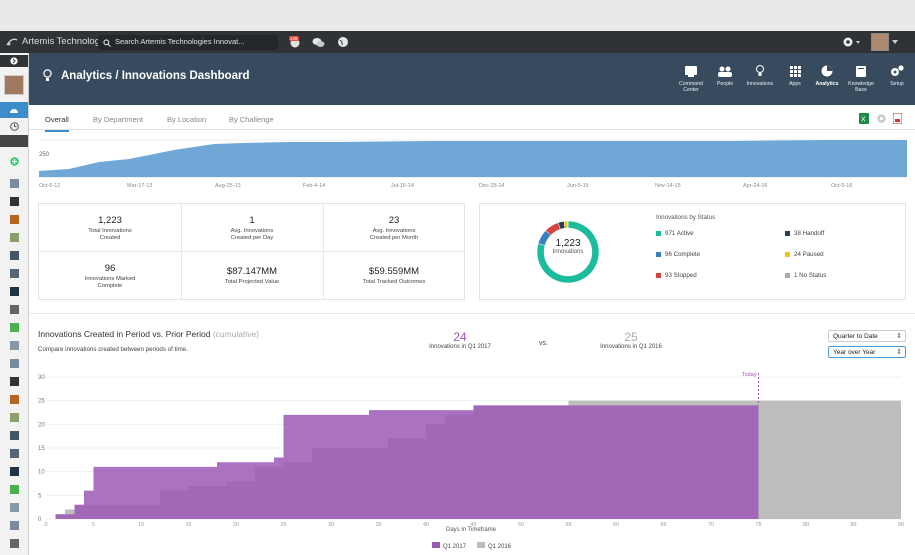 The width and height of the screenshot is (915, 555). What do you see at coordinates (318, 42) in the screenshot?
I see `chat-icon` at bounding box center [318, 42].